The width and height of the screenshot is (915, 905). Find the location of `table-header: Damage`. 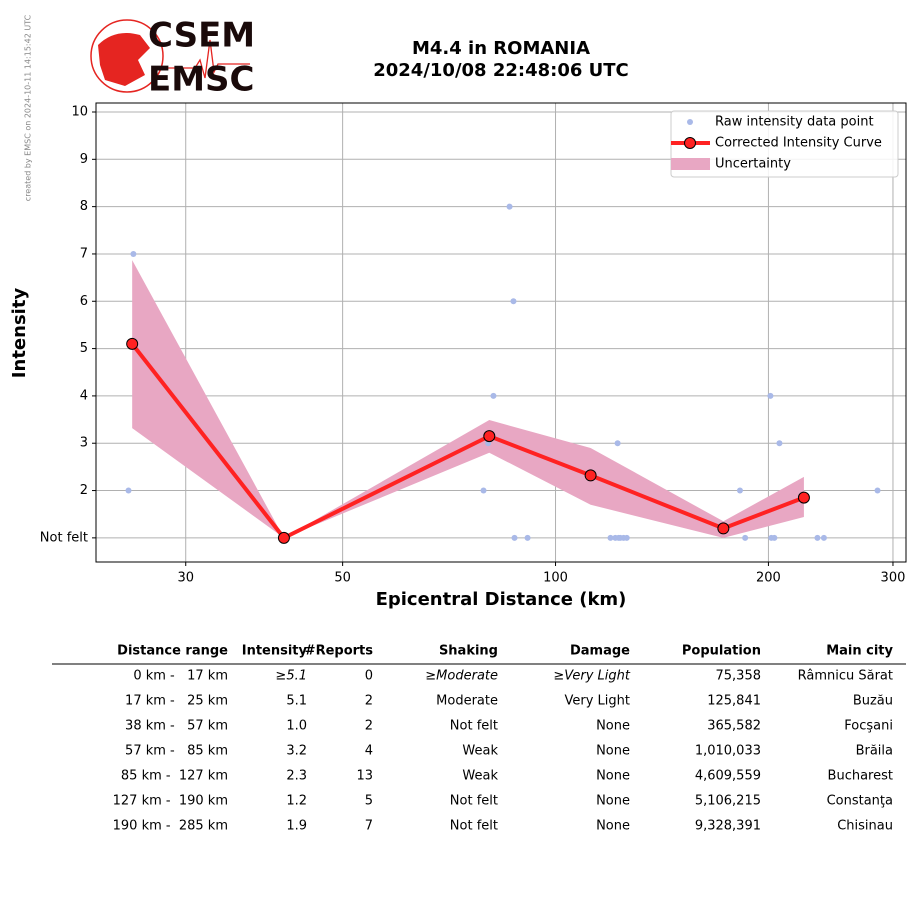

table-header: Damage is located at coordinates (600, 651).